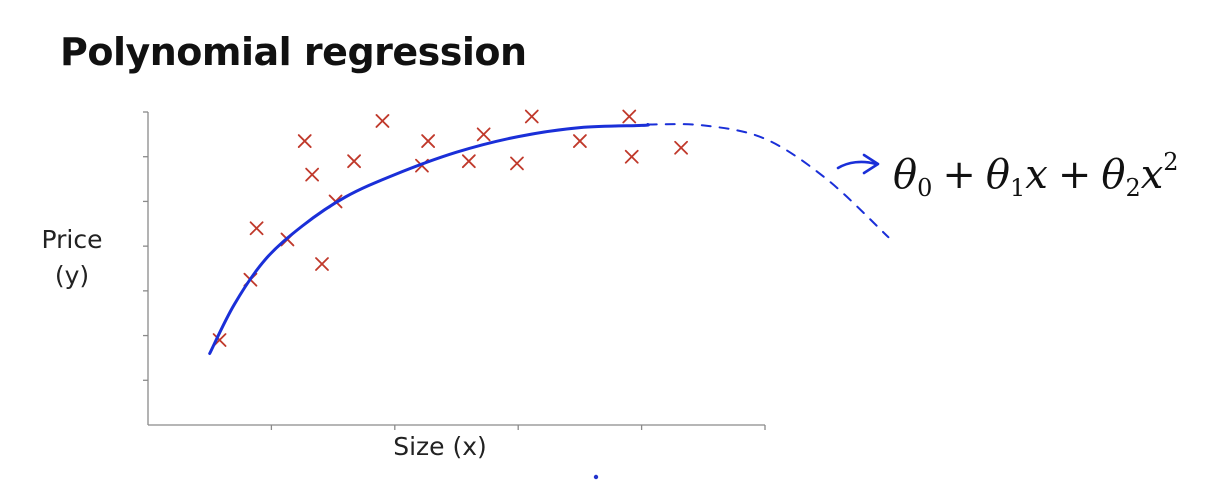  Describe the element at coordinates (959, 175) in the screenshot. I see `plus-sign-1: +` at that location.